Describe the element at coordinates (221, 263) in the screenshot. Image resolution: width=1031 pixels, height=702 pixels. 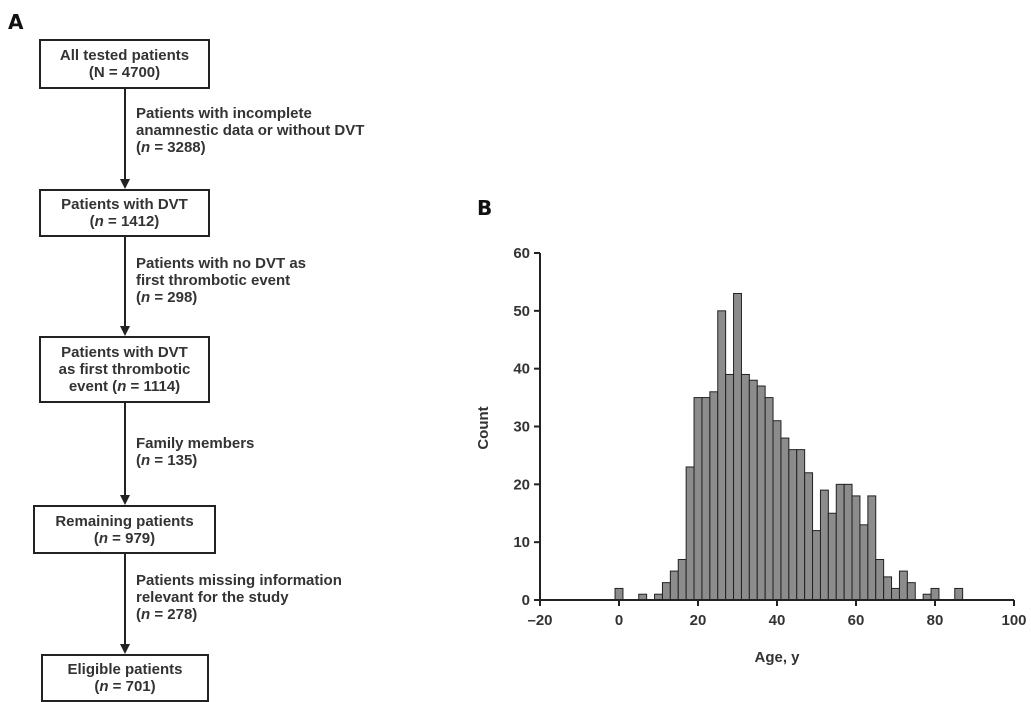
I see `text-segment: Patients with no DVT as` at that location.